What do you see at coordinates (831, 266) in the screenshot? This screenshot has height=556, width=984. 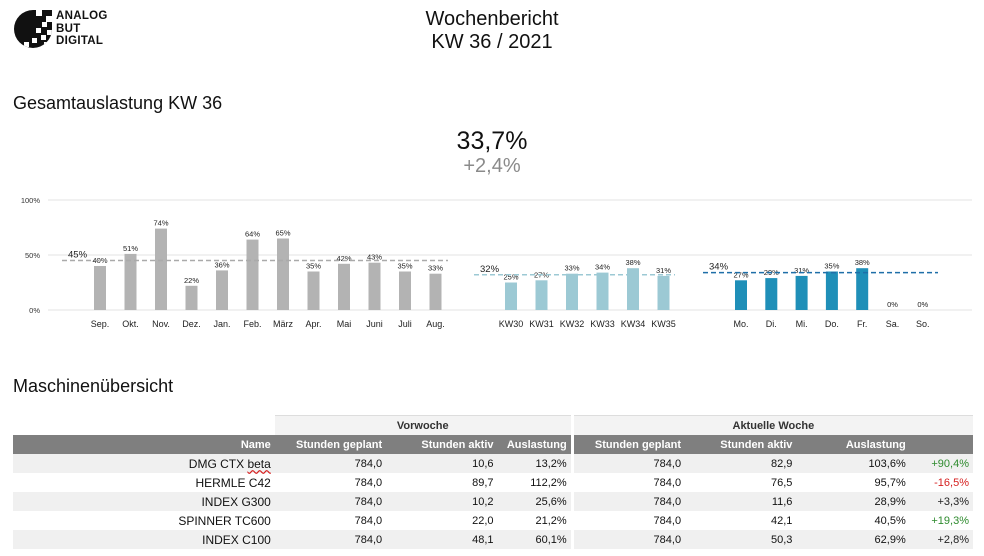 I see `day-data-label: 35%` at bounding box center [831, 266].